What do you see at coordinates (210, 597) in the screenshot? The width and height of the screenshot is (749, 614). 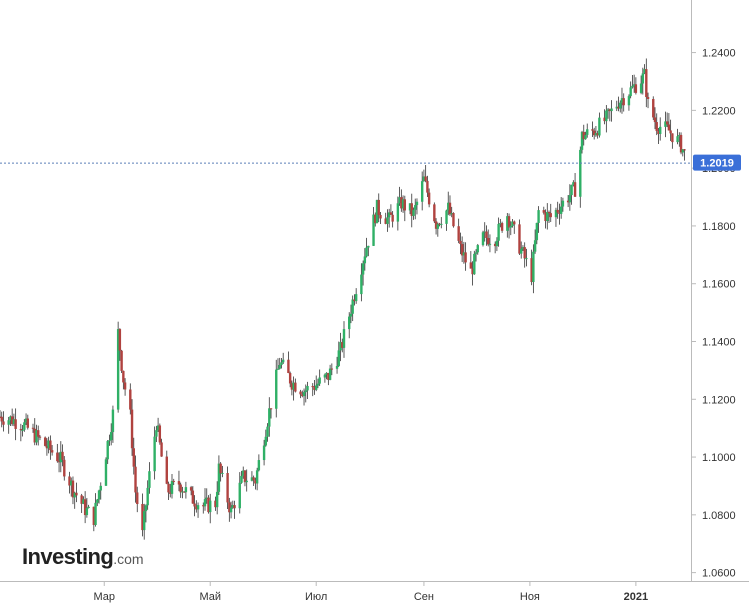 I see `x-tick-label: Май` at bounding box center [210, 597].